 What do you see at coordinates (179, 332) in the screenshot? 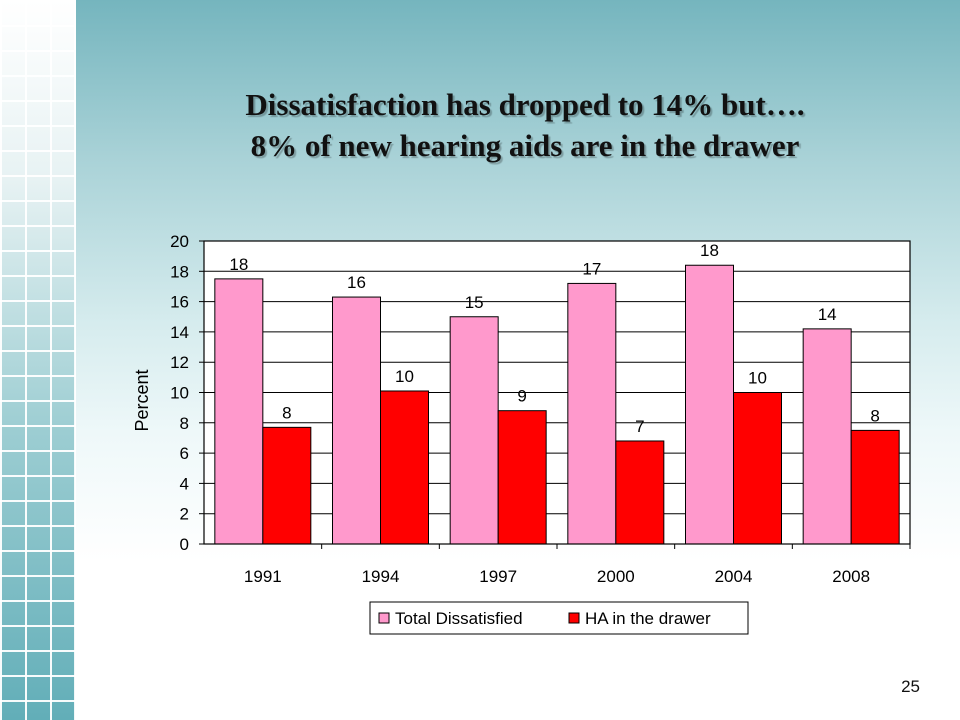
I see `y-tick-label: 14` at bounding box center [179, 332].